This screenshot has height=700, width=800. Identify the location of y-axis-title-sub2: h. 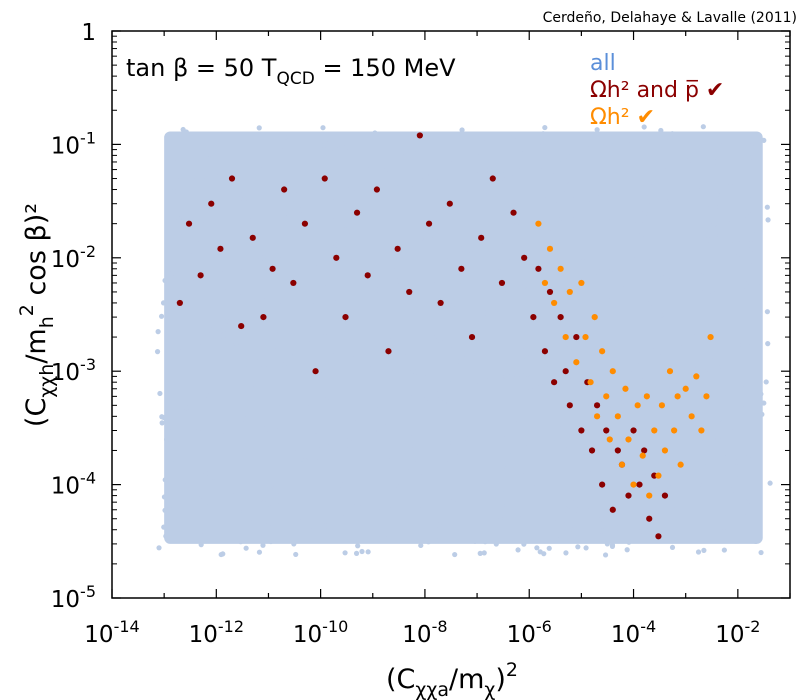
(47, 322).